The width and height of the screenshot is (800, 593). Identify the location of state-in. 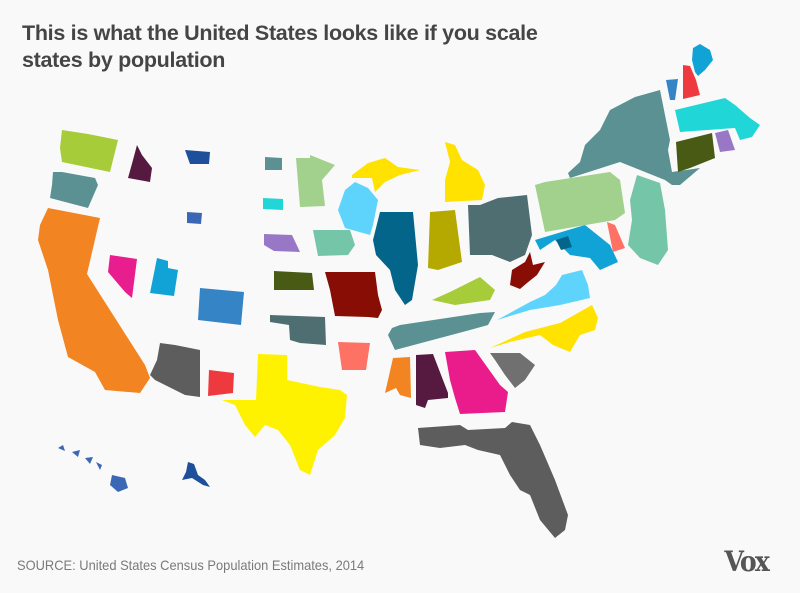
(445, 240).